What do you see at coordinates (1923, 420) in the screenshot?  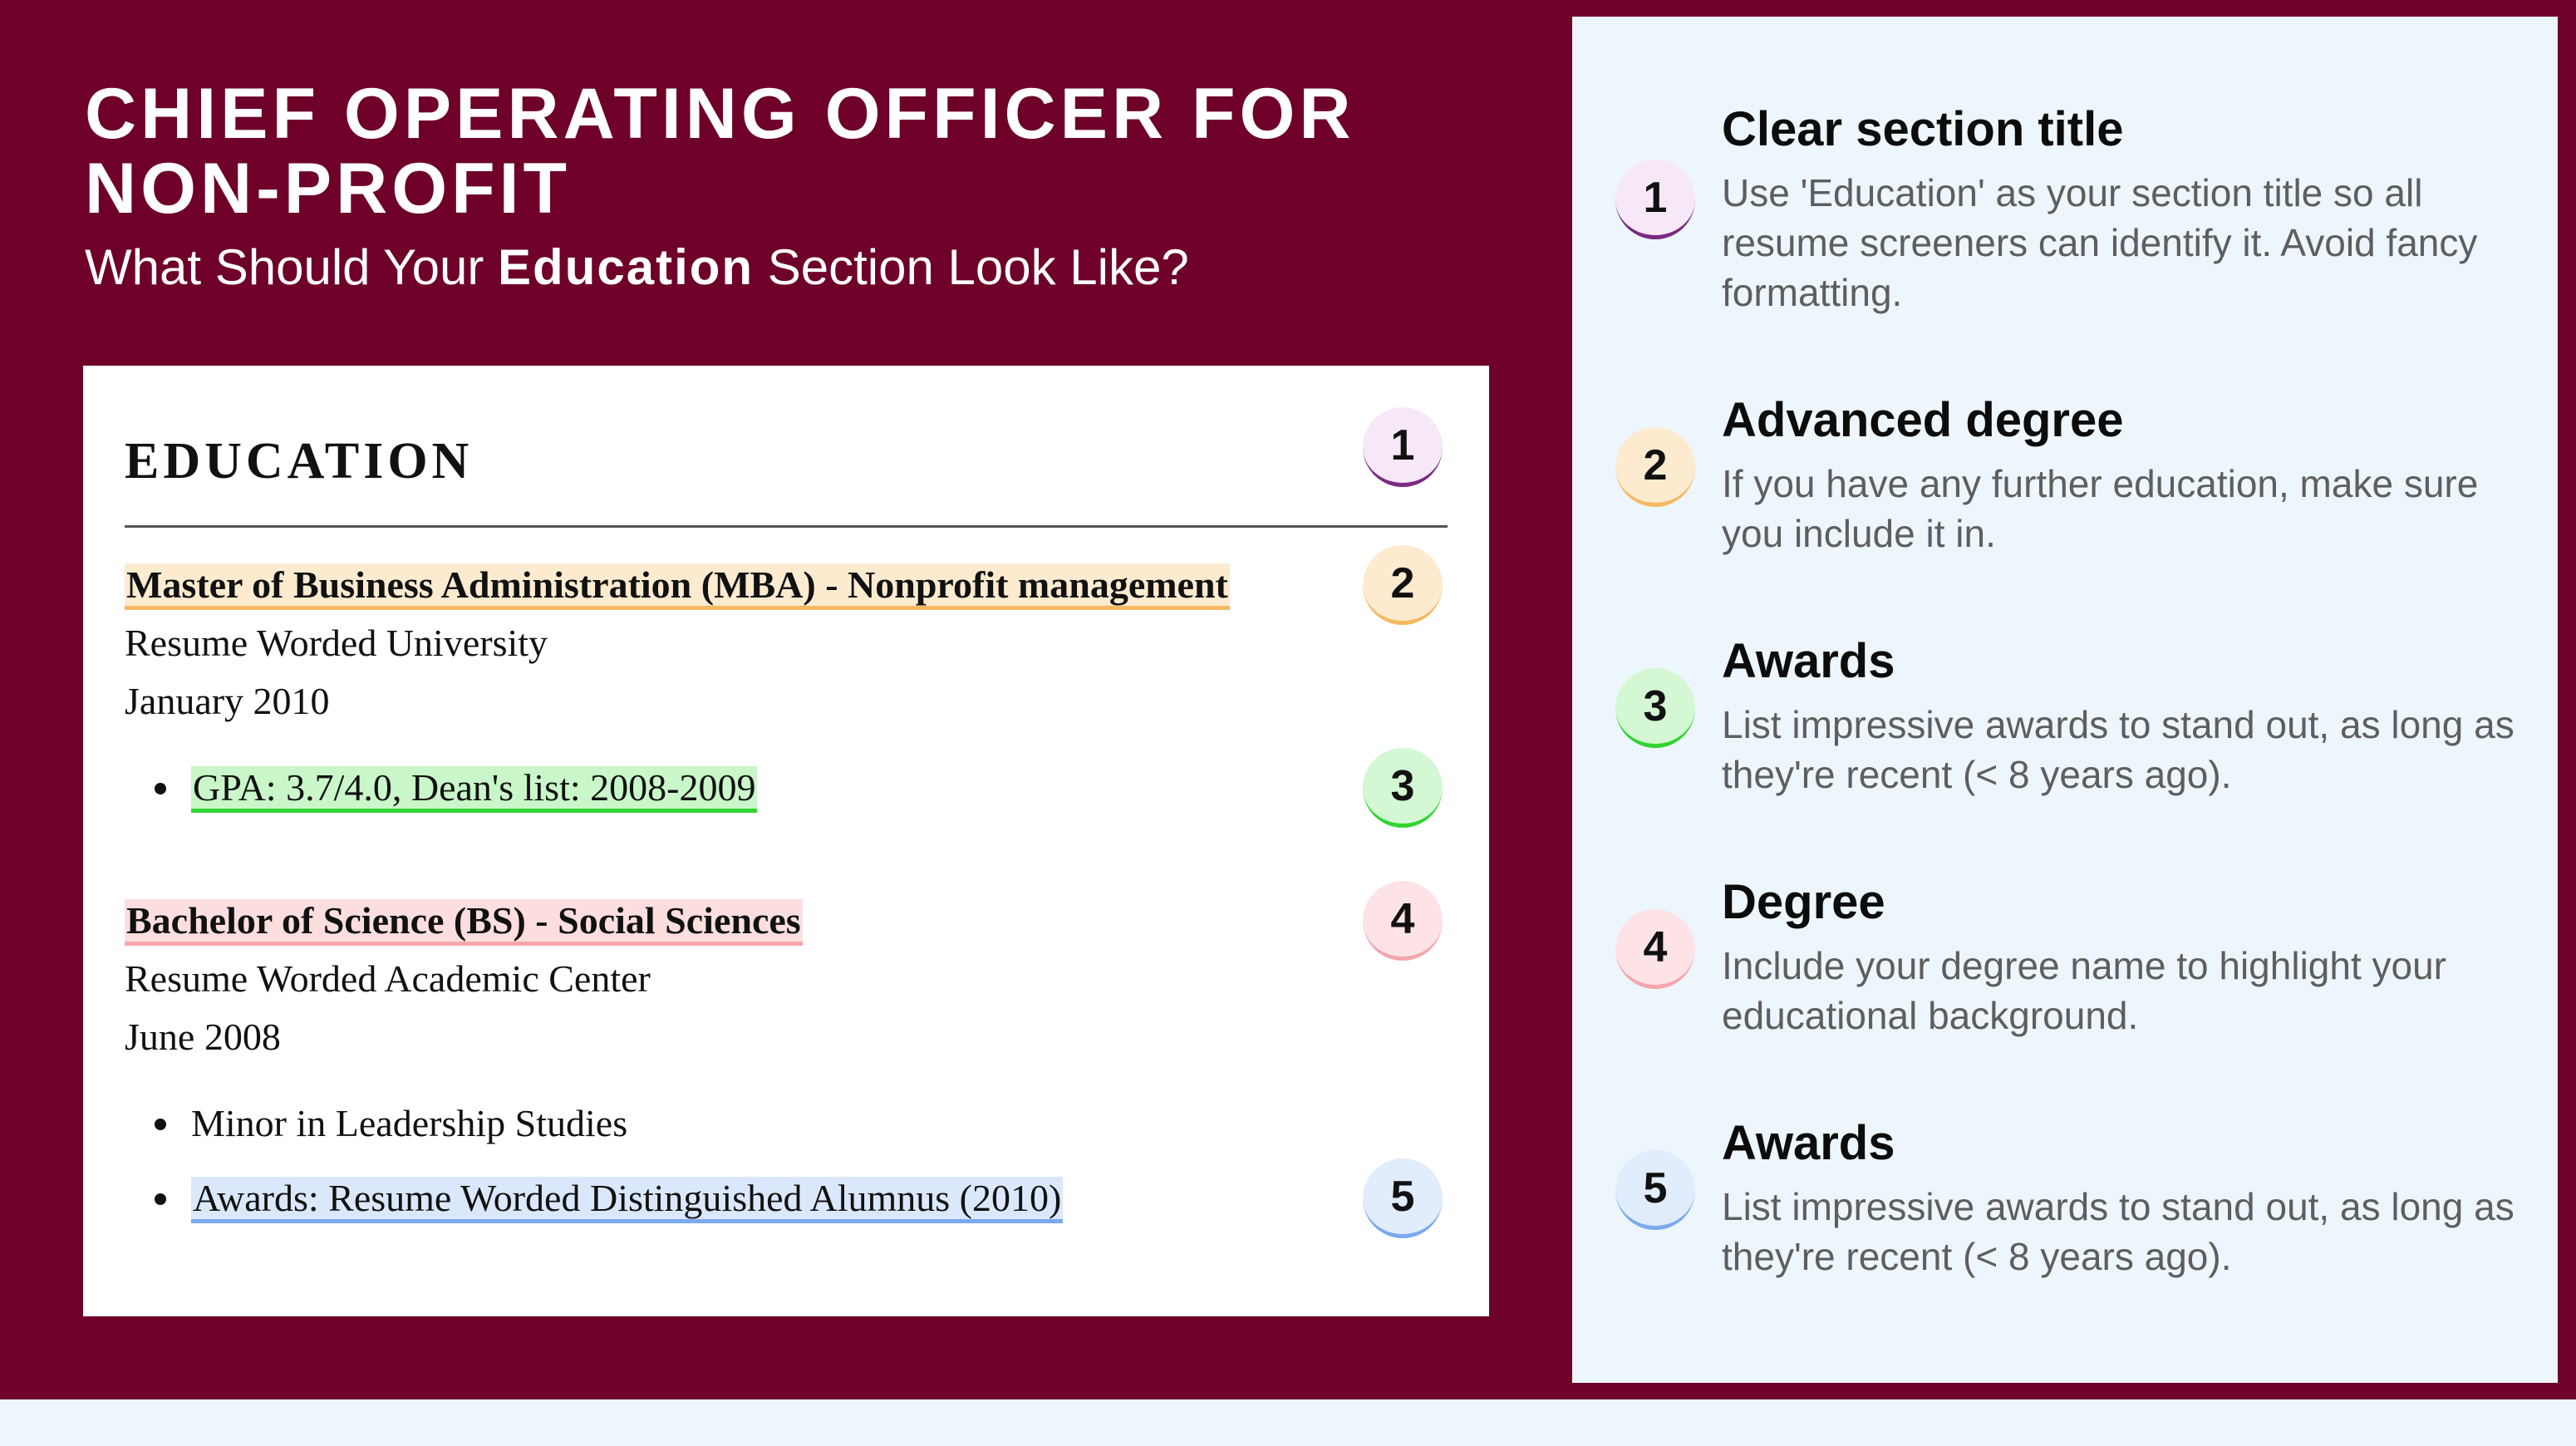 I see `tip-2-title: Advanced degree` at bounding box center [1923, 420].